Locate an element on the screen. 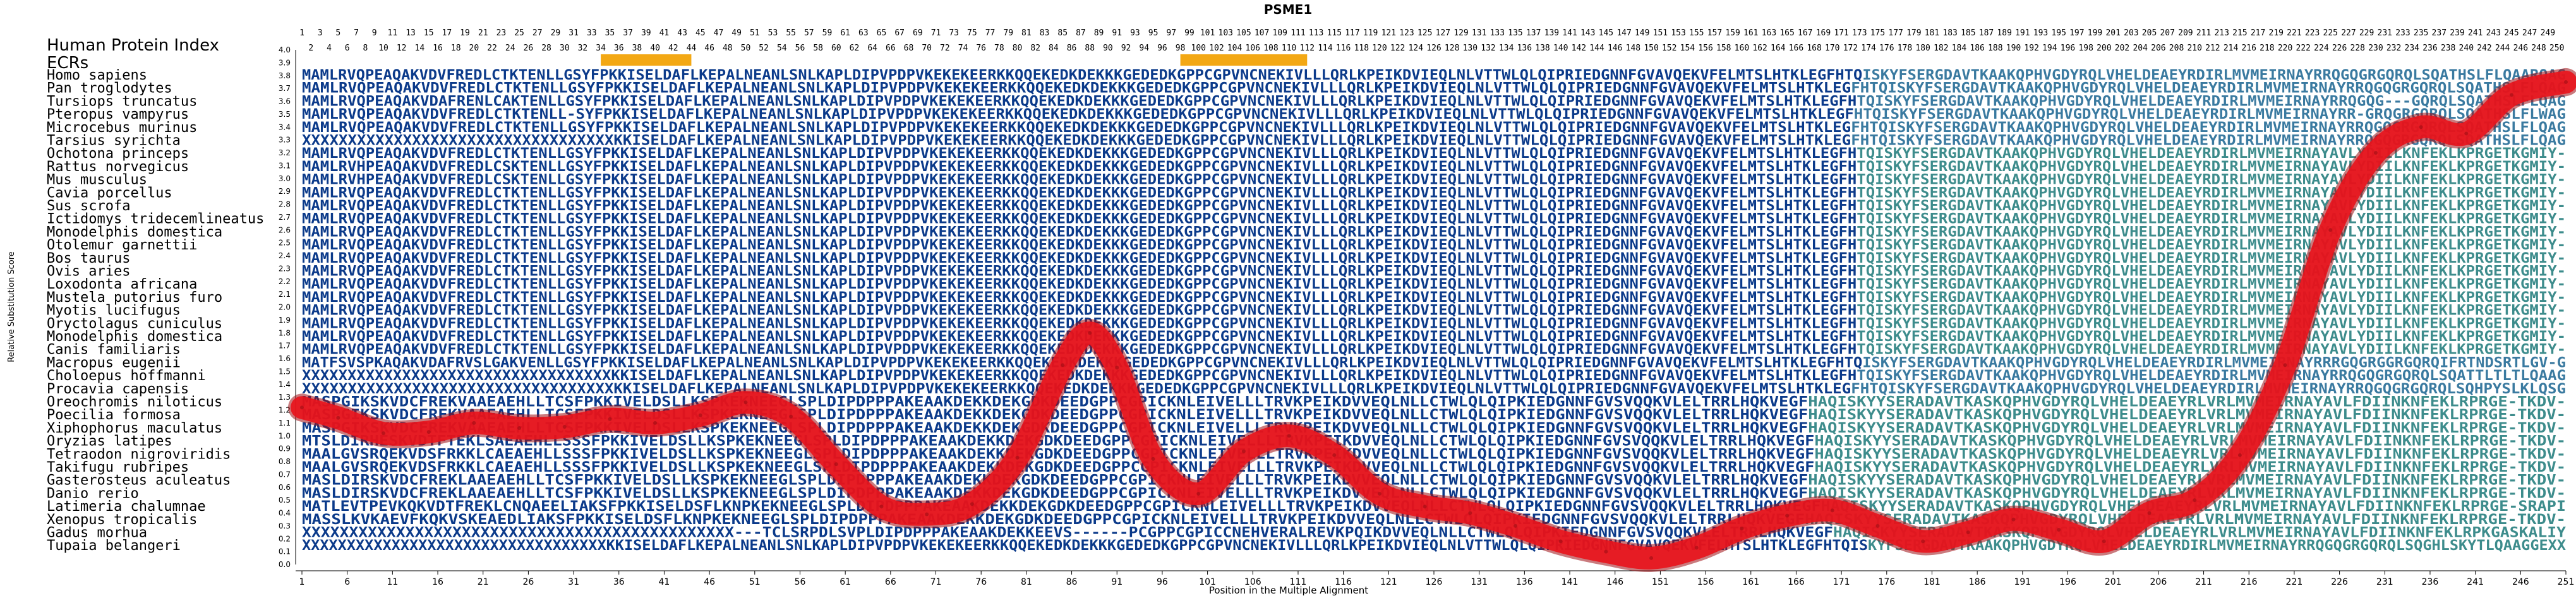 This screenshot has width=2576, height=603. header-position-bottom: 144 is located at coordinates (1596, 48).